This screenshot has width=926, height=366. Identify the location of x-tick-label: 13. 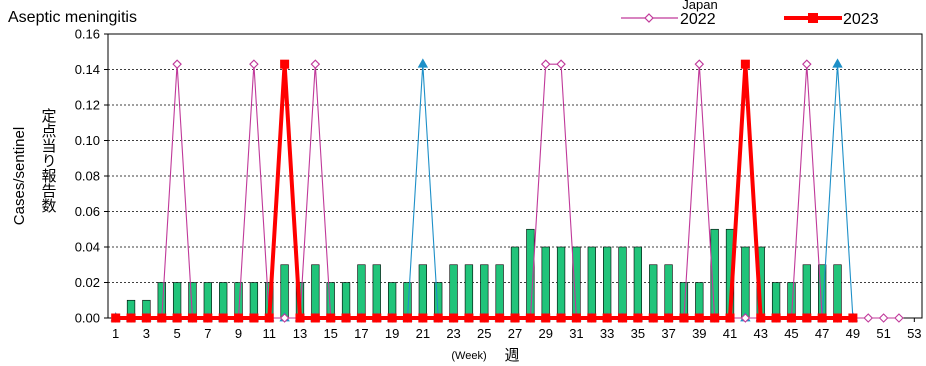
(300, 333).